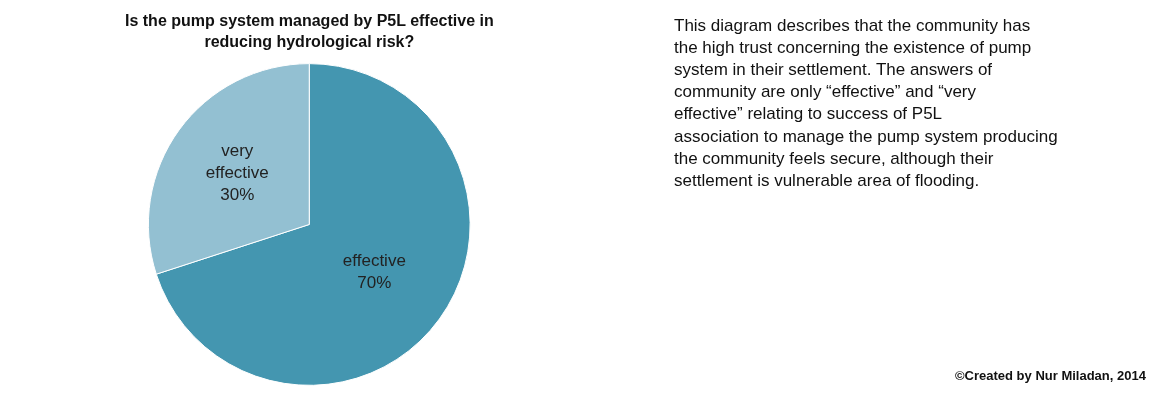 This screenshot has height=403, width=1171. What do you see at coordinates (374, 283) in the screenshot?
I see `data-label: 70%` at bounding box center [374, 283].